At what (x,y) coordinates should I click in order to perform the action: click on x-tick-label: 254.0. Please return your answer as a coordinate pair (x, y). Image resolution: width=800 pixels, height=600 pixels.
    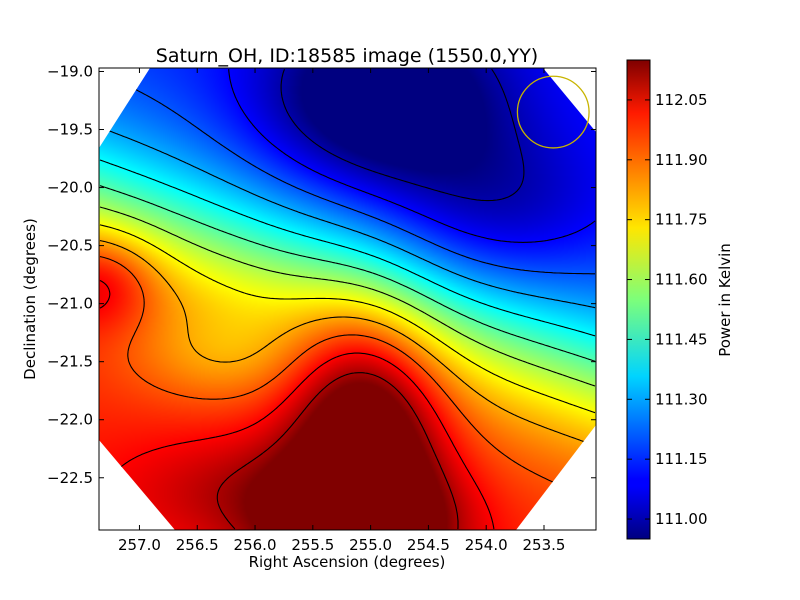
    Looking at the image, I should click on (486, 545).